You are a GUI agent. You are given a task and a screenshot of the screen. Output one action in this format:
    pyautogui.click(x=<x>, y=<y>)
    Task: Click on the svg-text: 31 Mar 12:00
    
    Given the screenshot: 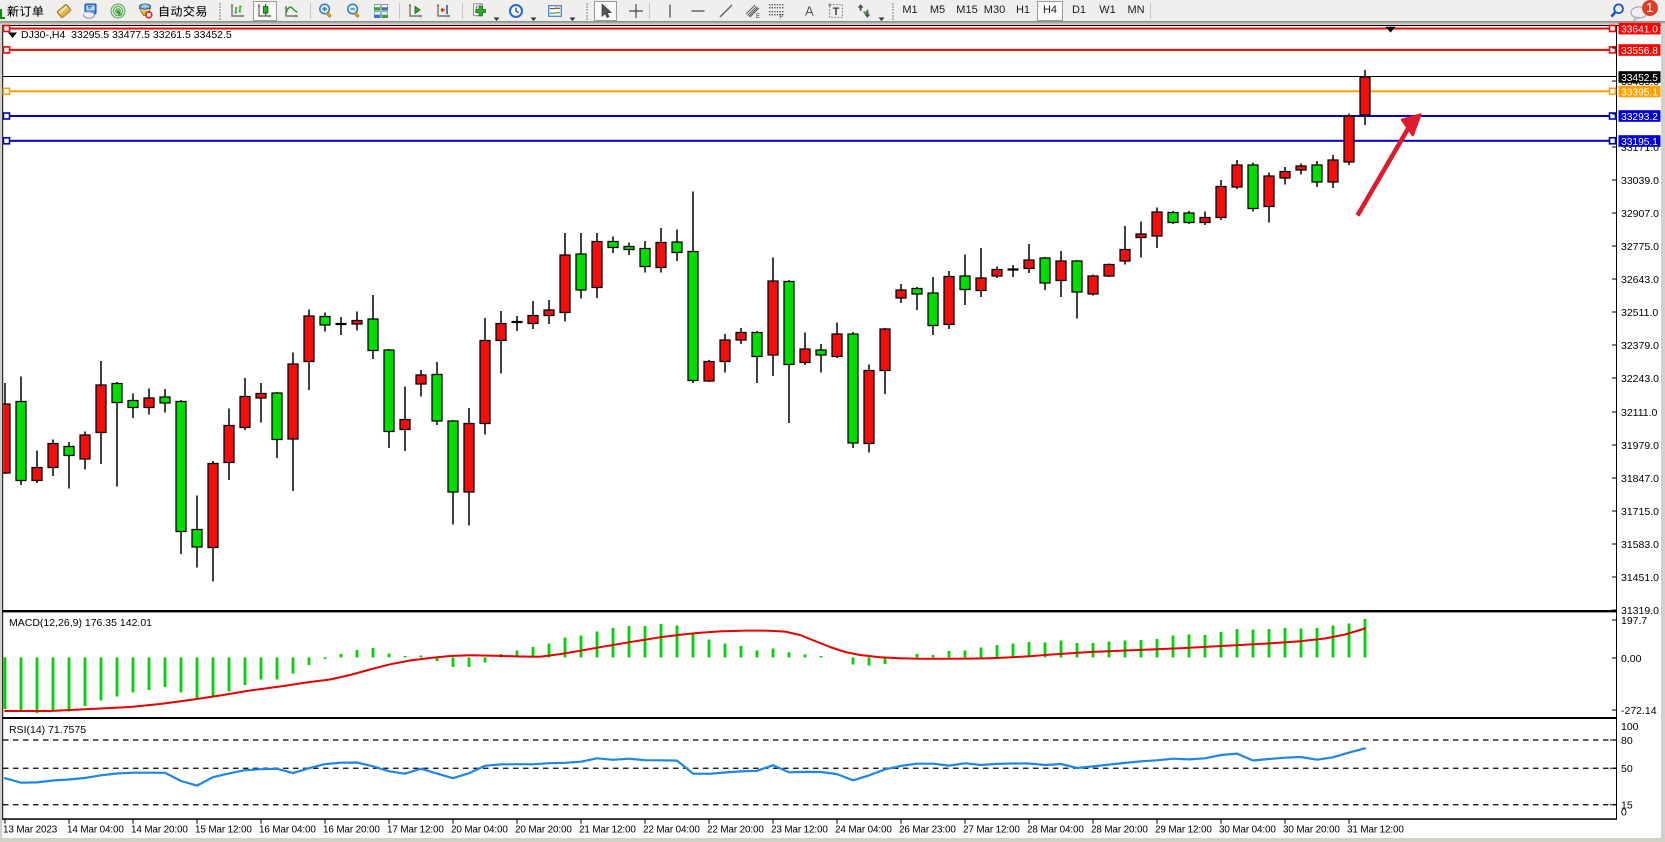 What is the action you would take?
    pyautogui.click(x=1375, y=829)
    